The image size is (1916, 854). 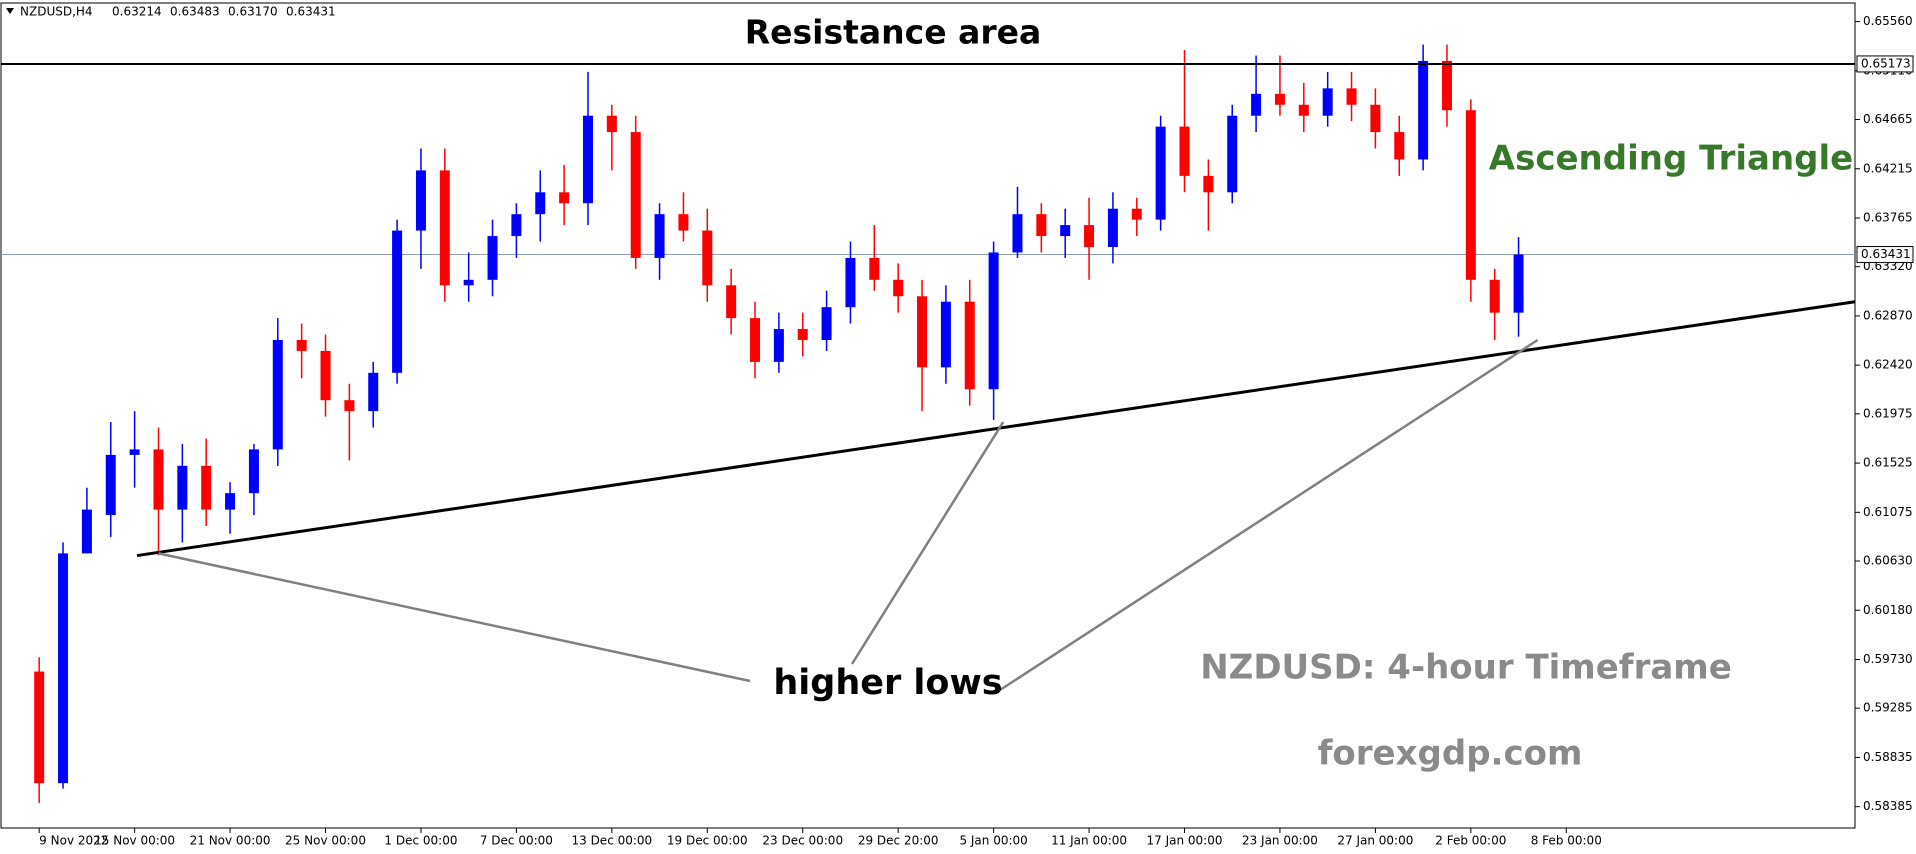 What do you see at coordinates (1886, 63) in the screenshot?
I see `price-box-label: 0.65173` at bounding box center [1886, 63].